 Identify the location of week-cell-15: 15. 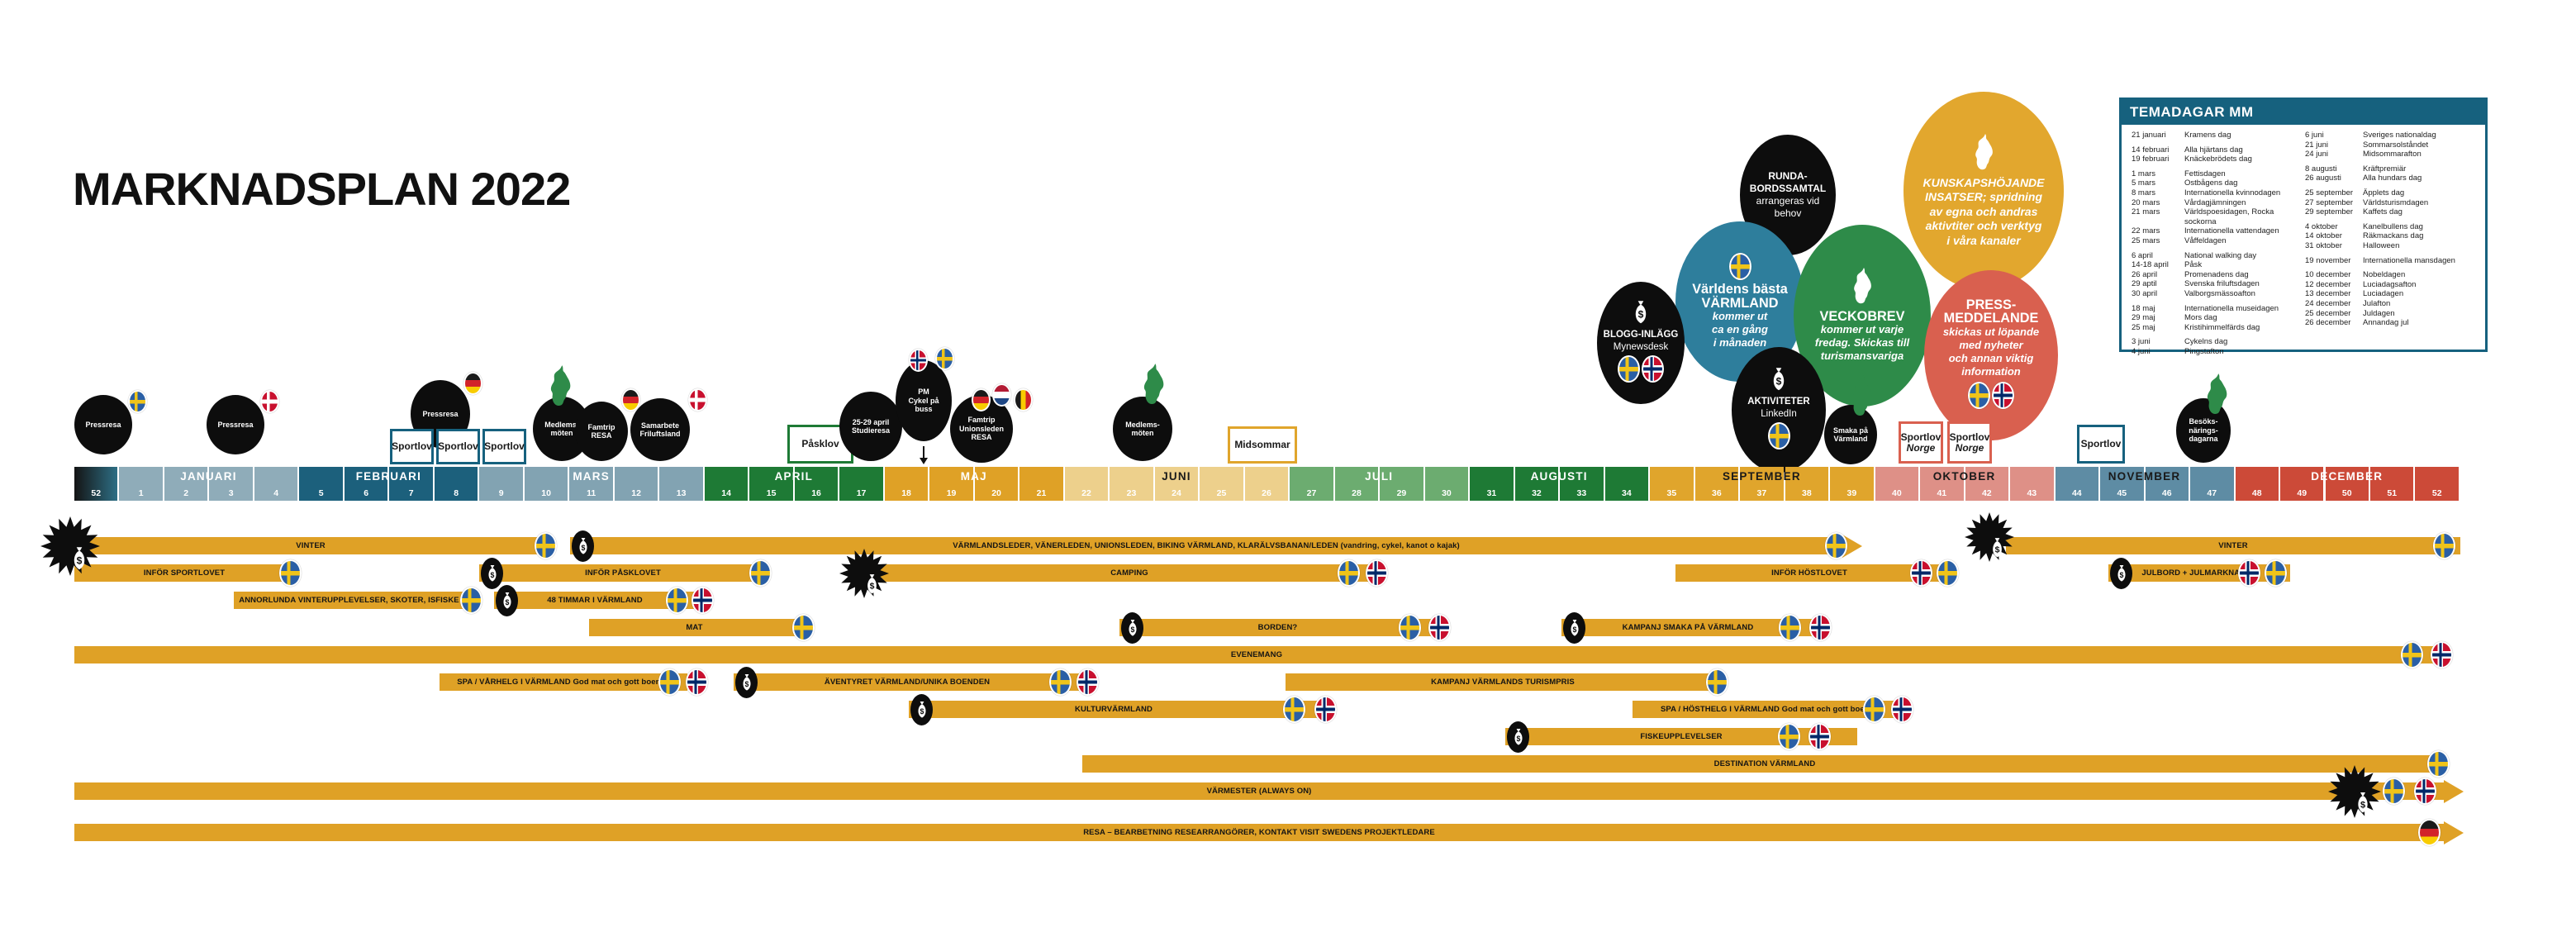
(771, 484).